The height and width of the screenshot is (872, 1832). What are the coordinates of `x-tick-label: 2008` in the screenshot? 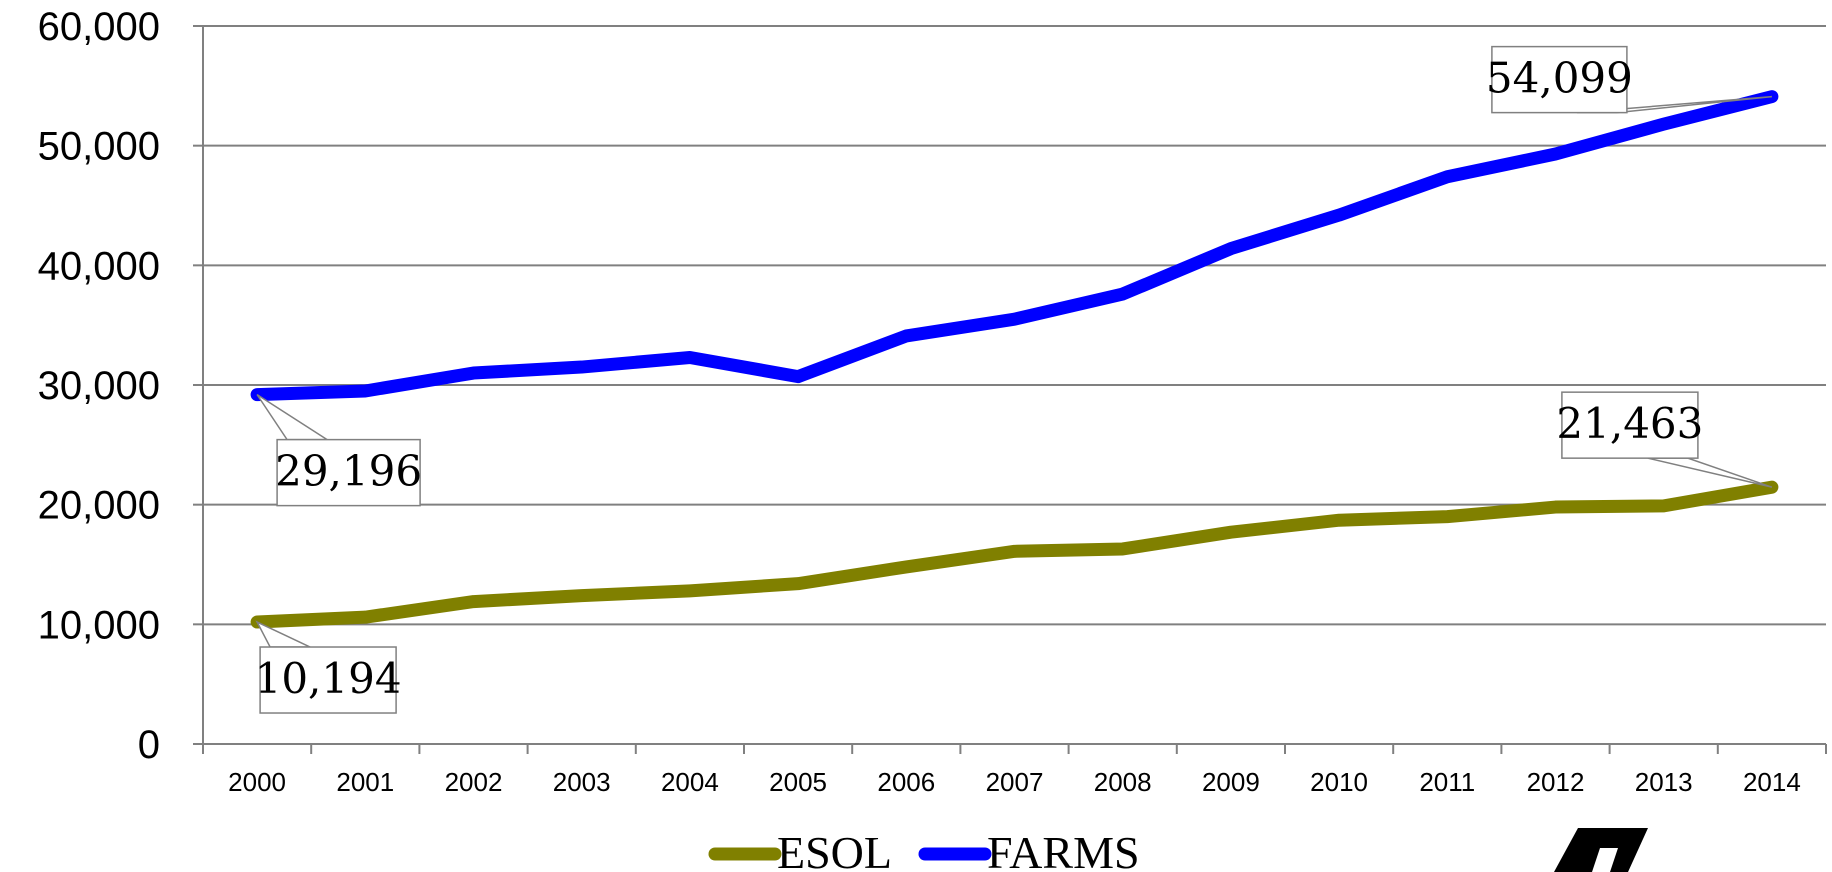 It's located at (1123, 782).